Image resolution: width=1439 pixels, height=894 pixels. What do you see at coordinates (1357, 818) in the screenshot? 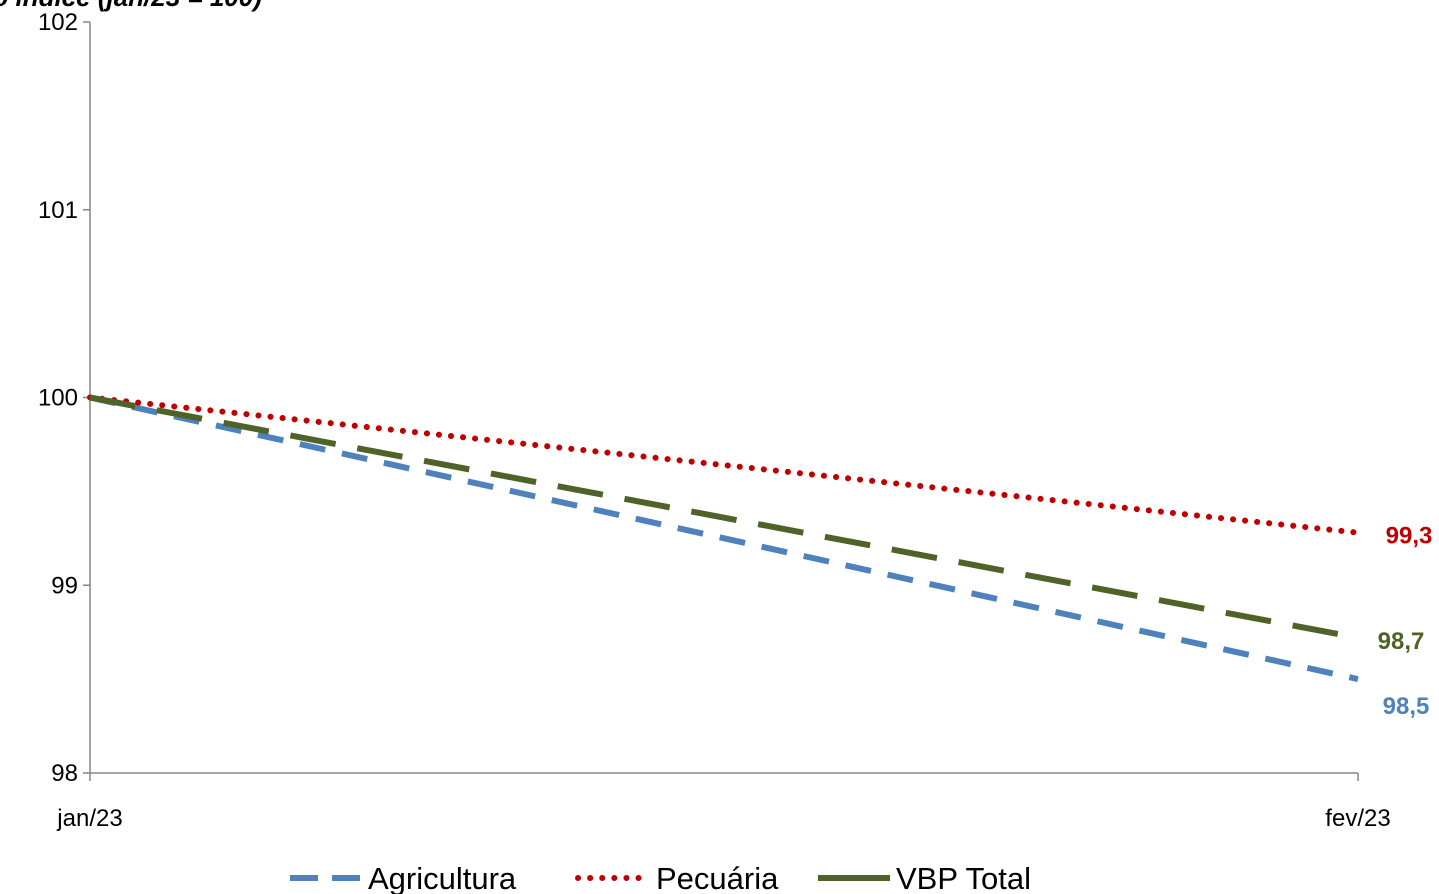
I see `x-tick-label: fev/23` at bounding box center [1357, 818].